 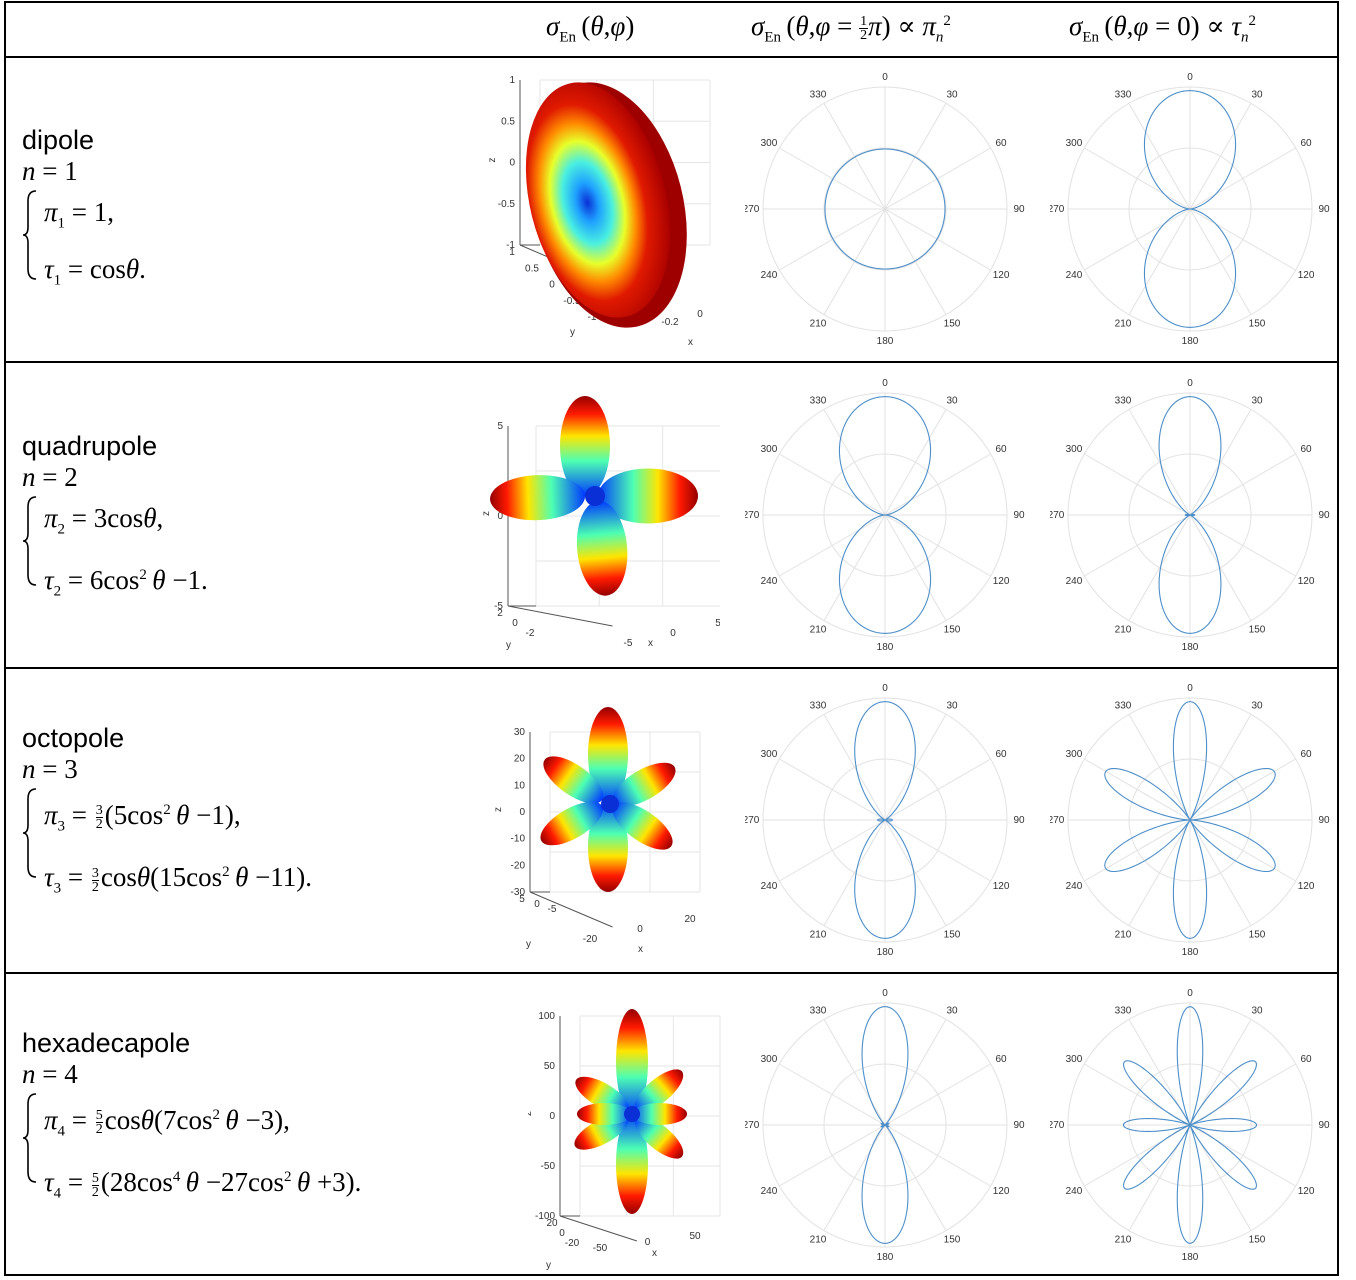 What do you see at coordinates (695, 1236) in the screenshot?
I see `x-tick-label: 50` at bounding box center [695, 1236].